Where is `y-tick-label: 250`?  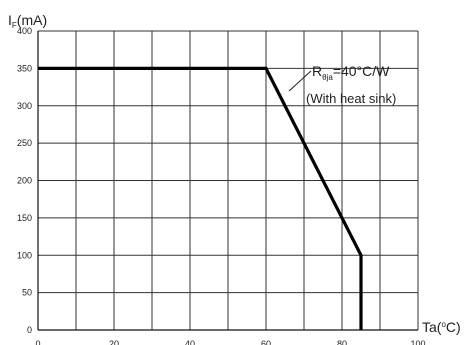 y-tick-label: 250 is located at coordinates (24, 143).